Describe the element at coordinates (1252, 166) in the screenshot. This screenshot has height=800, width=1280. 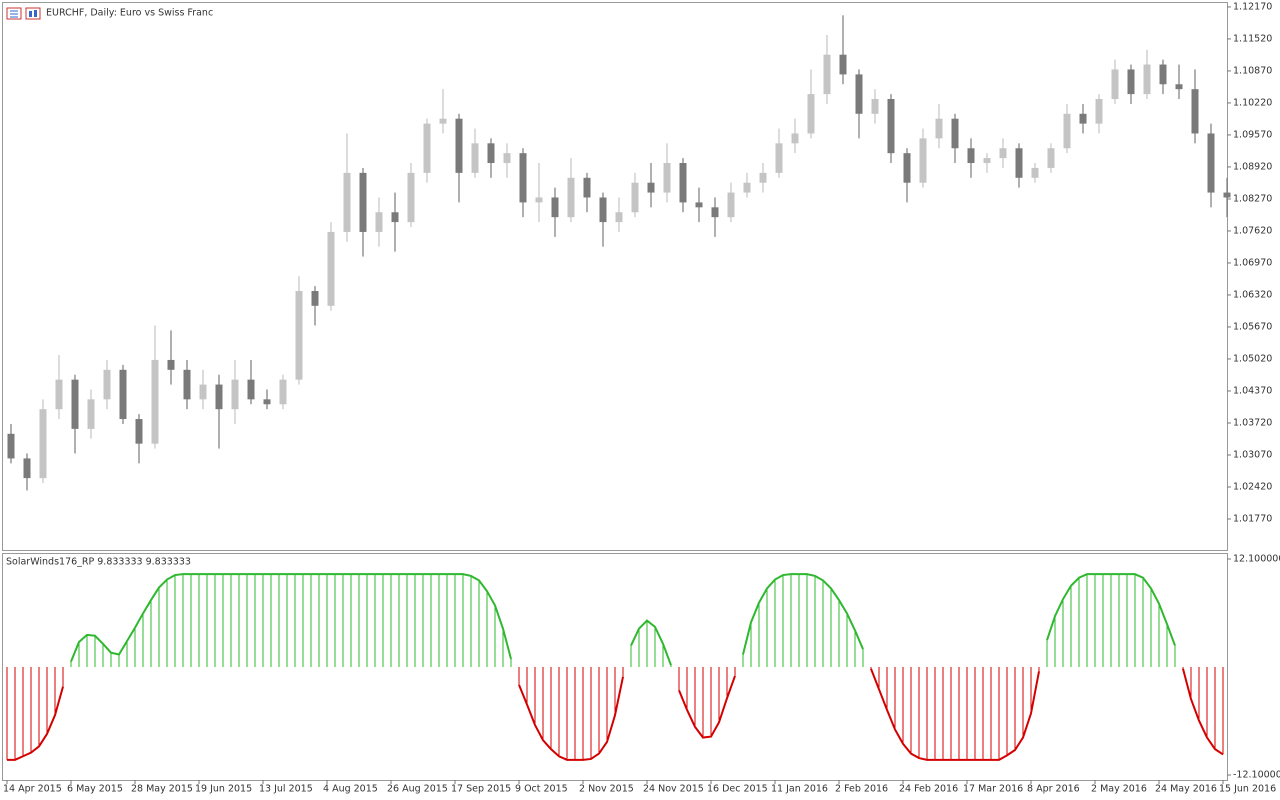
I see `y-tick-label: 1.08920` at that location.